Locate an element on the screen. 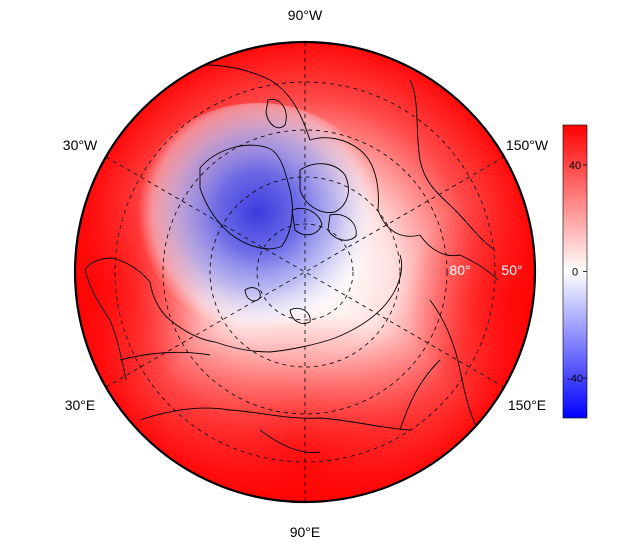 The width and height of the screenshot is (625, 552). colorbar-tick-label: 0 is located at coordinates (575, 273).